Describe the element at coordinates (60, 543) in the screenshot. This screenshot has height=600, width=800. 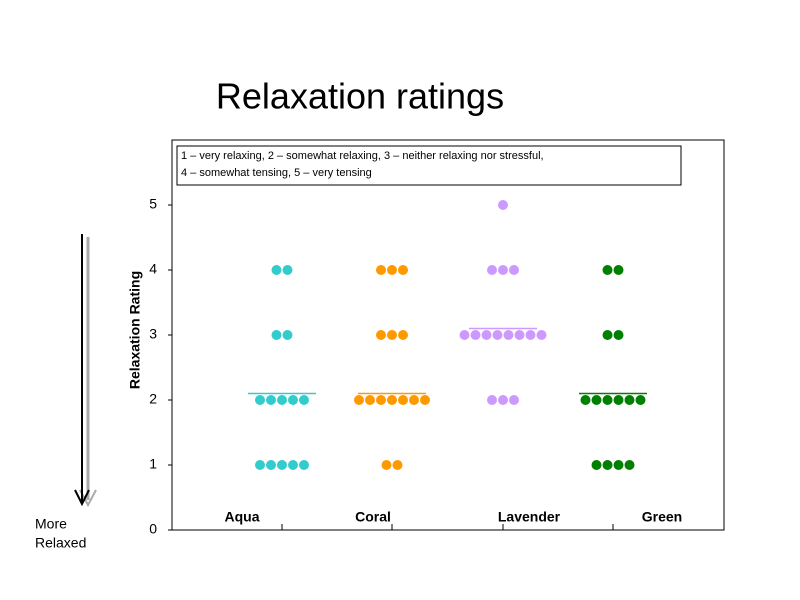
I see `side-note: Relaxed` at that location.